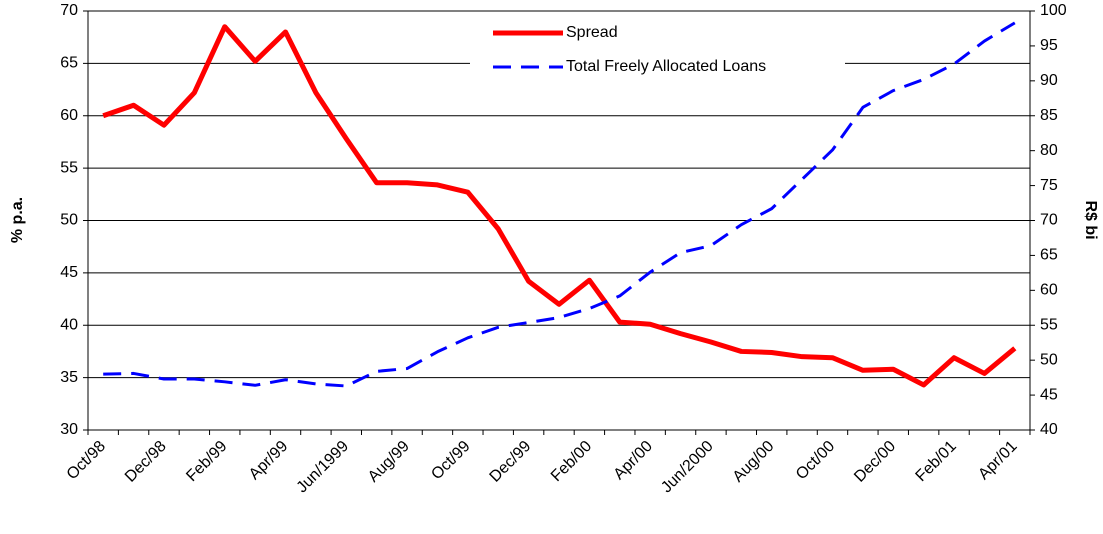 The width and height of the screenshot is (1103, 534). Describe the element at coordinates (86, 460) in the screenshot. I see `x-tick-label: Oct/98` at that location.